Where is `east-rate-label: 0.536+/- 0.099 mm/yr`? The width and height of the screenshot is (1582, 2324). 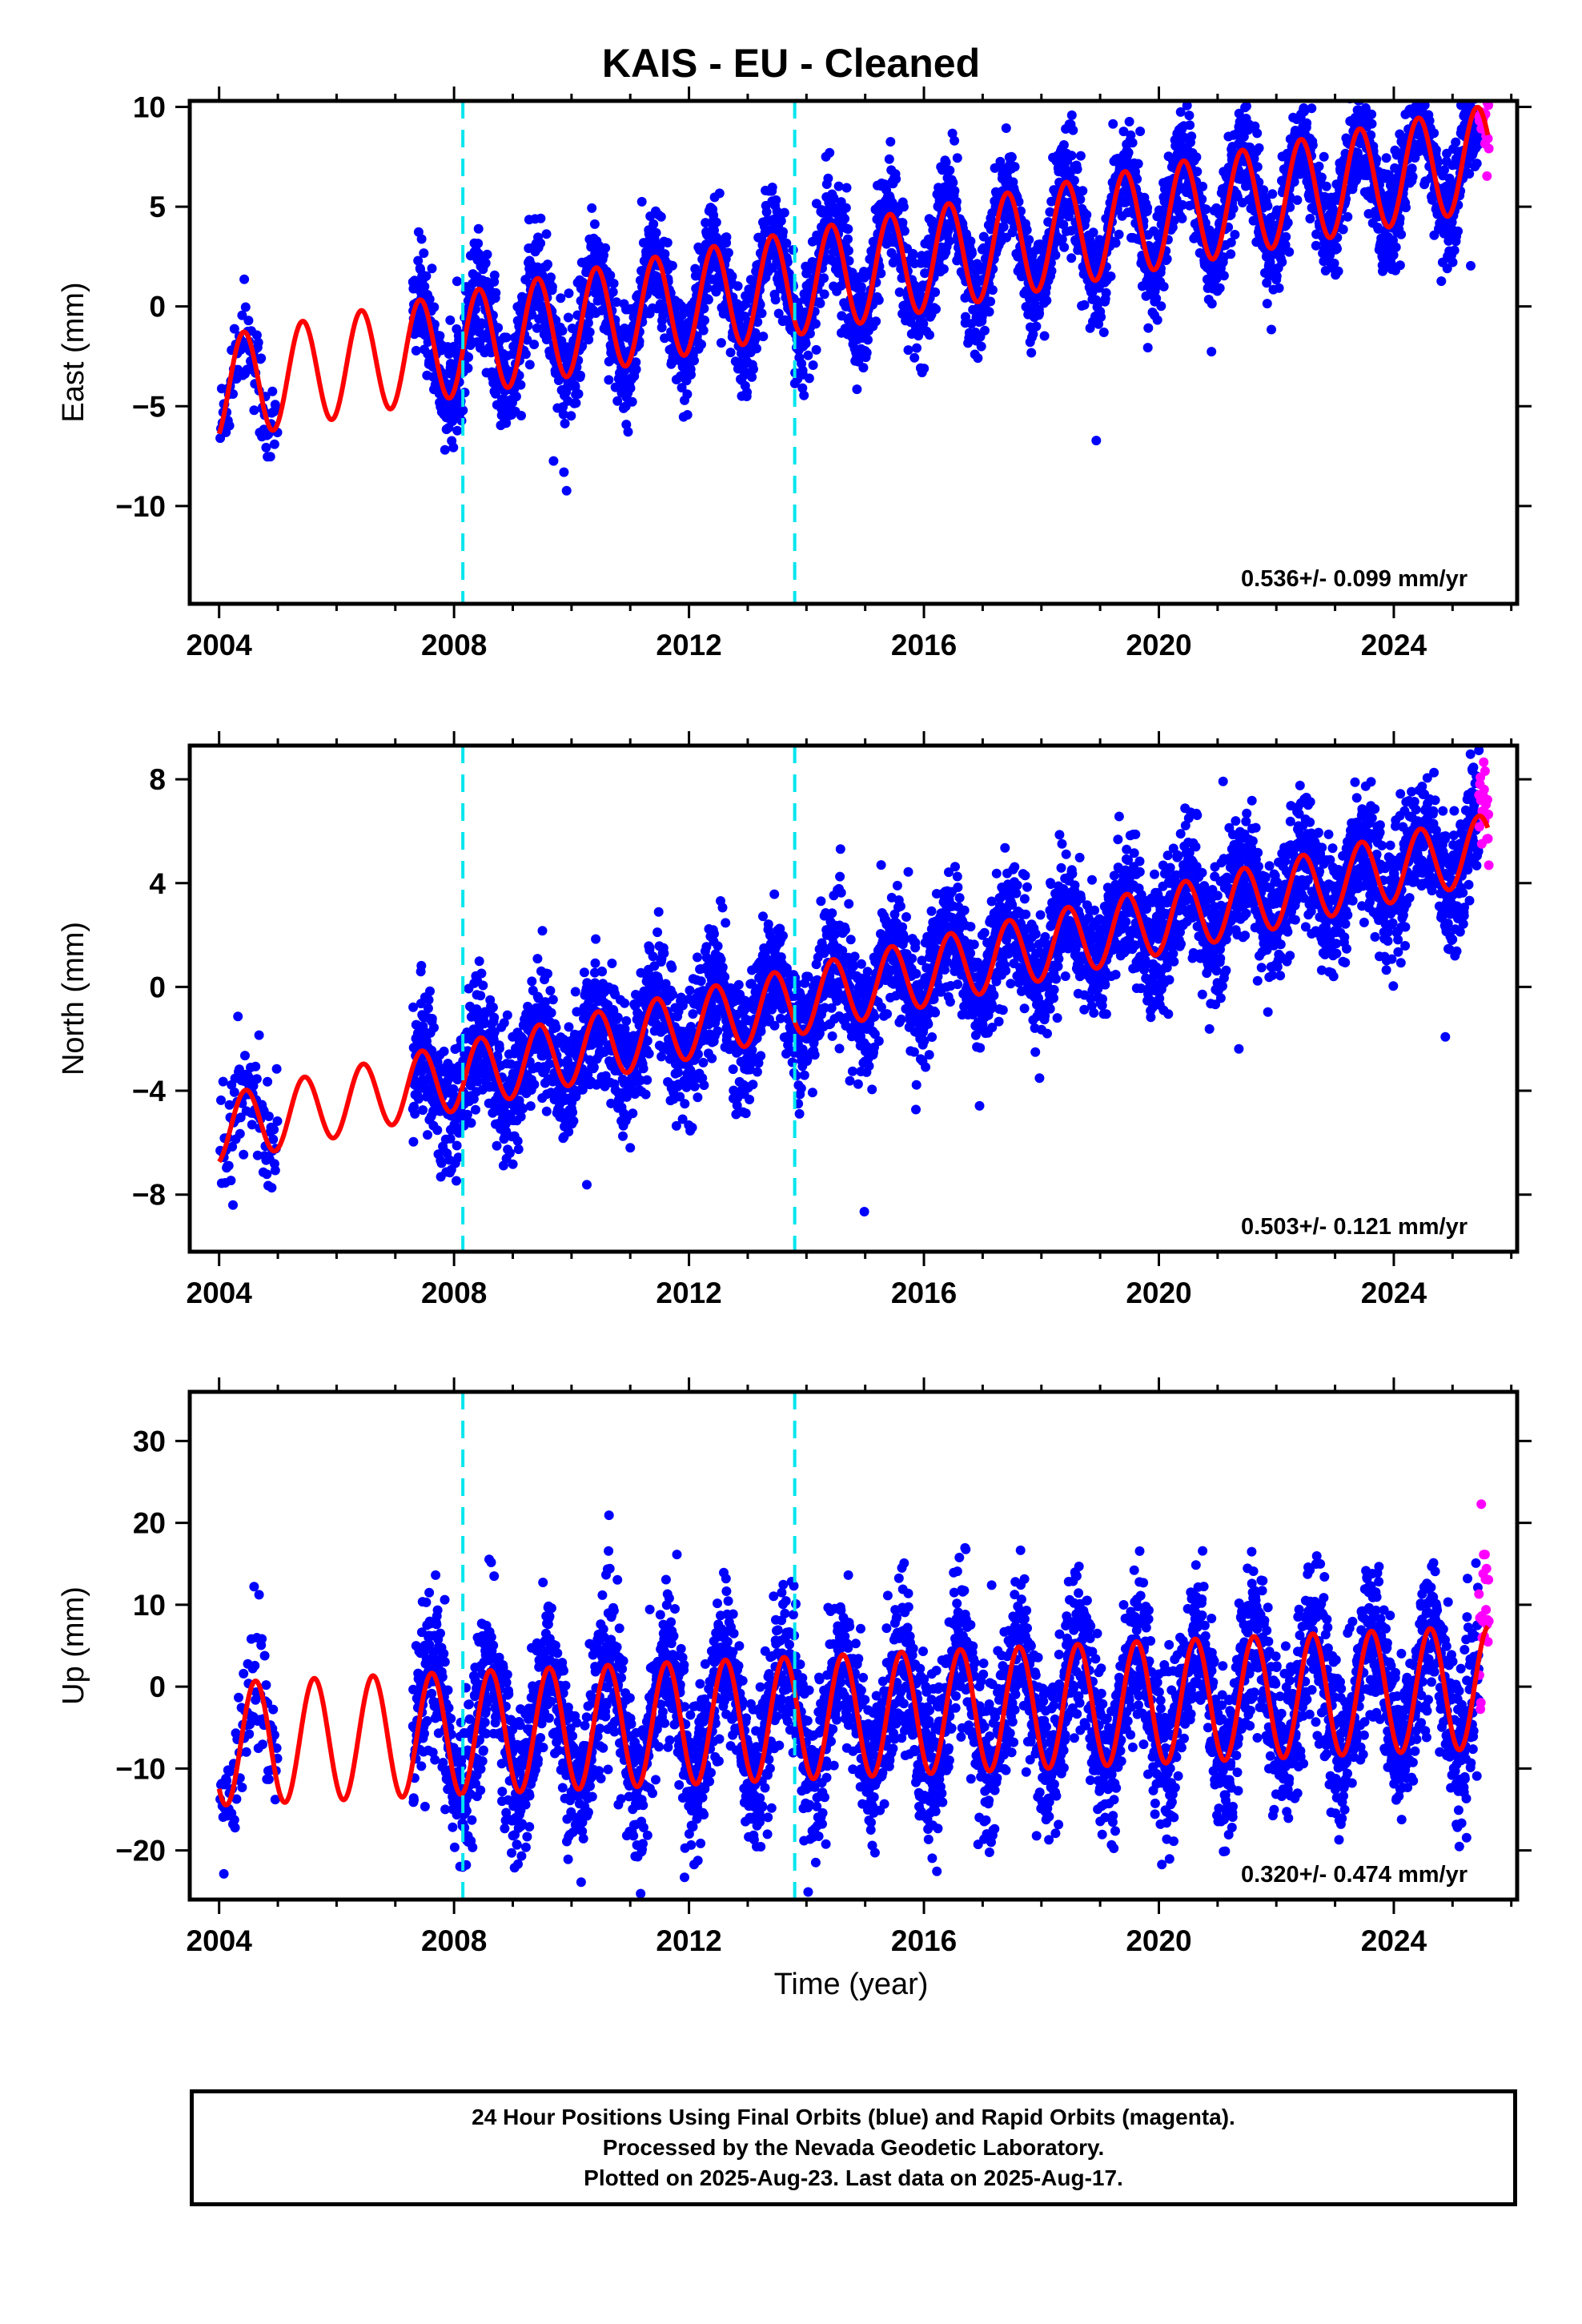
east-rate-label: 0.536+/- 0.099 mm/yr is located at coordinates (1355, 579).